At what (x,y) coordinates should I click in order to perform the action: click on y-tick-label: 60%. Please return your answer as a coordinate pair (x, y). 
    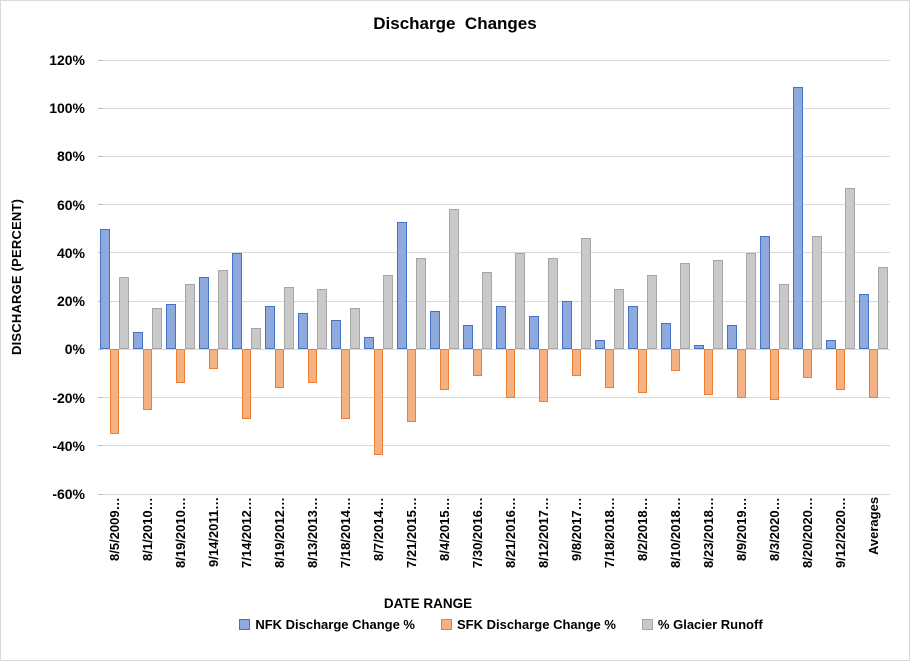
    Looking at the image, I should click on (70, 204).